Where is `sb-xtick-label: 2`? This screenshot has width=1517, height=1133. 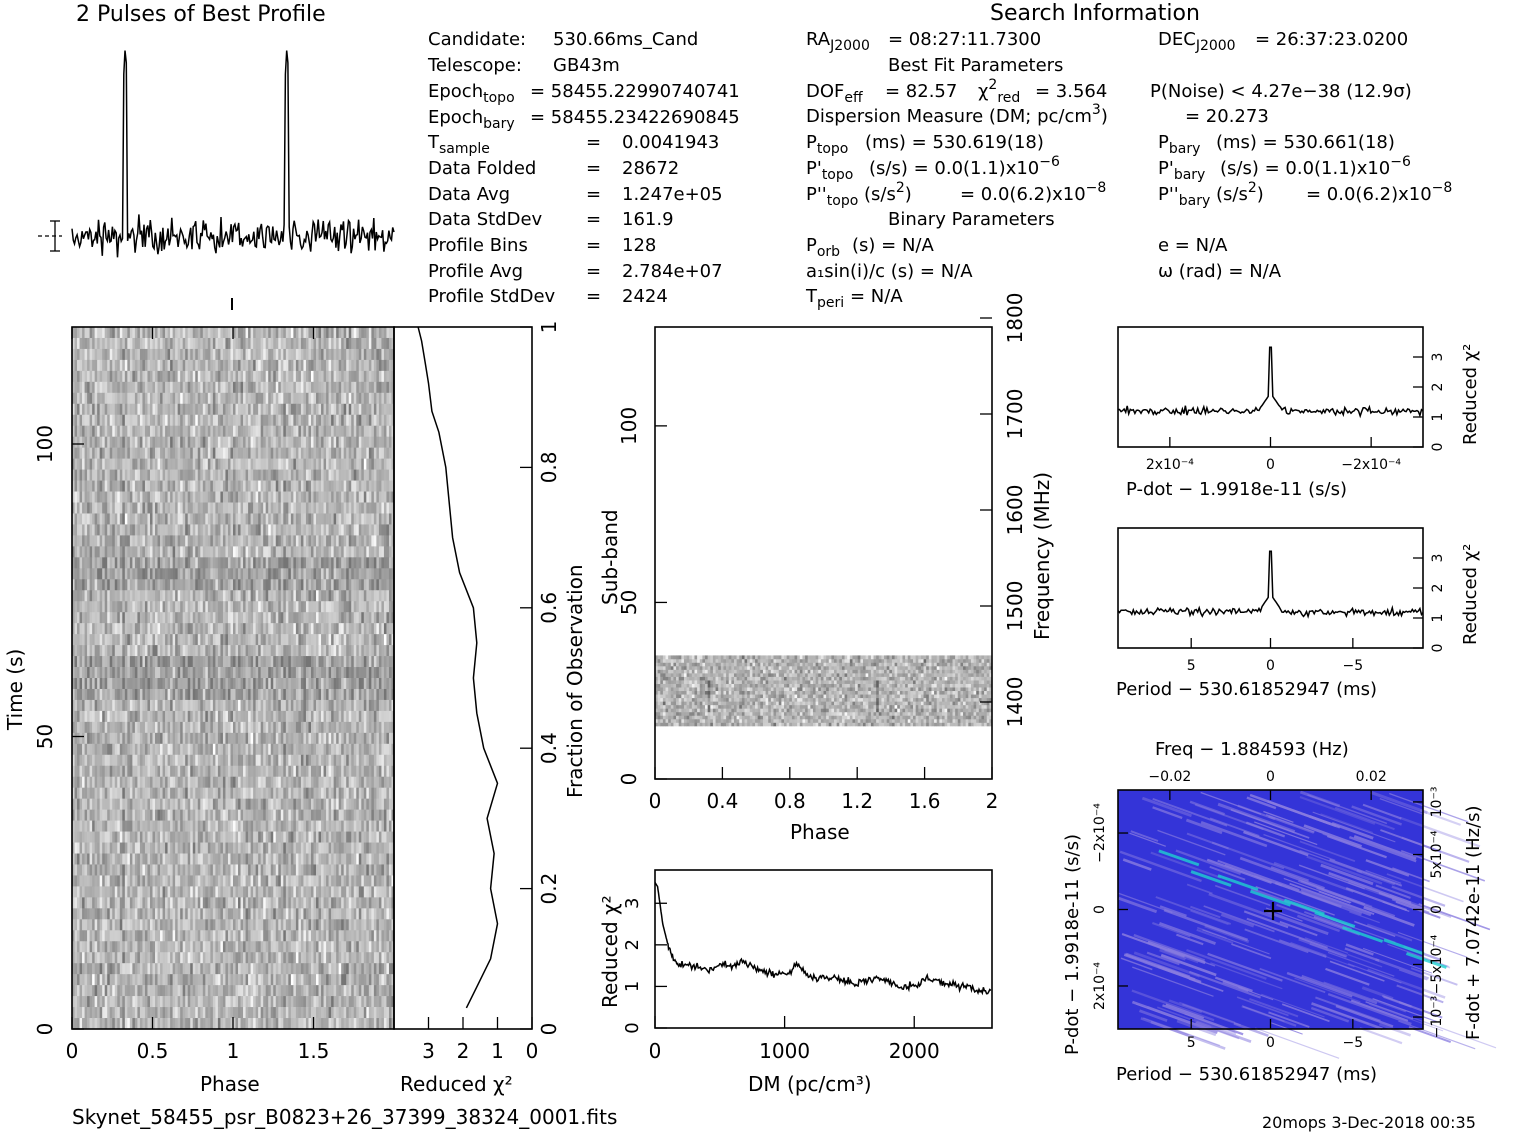
sb-xtick-label: 2 is located at coordinates (992, 801).